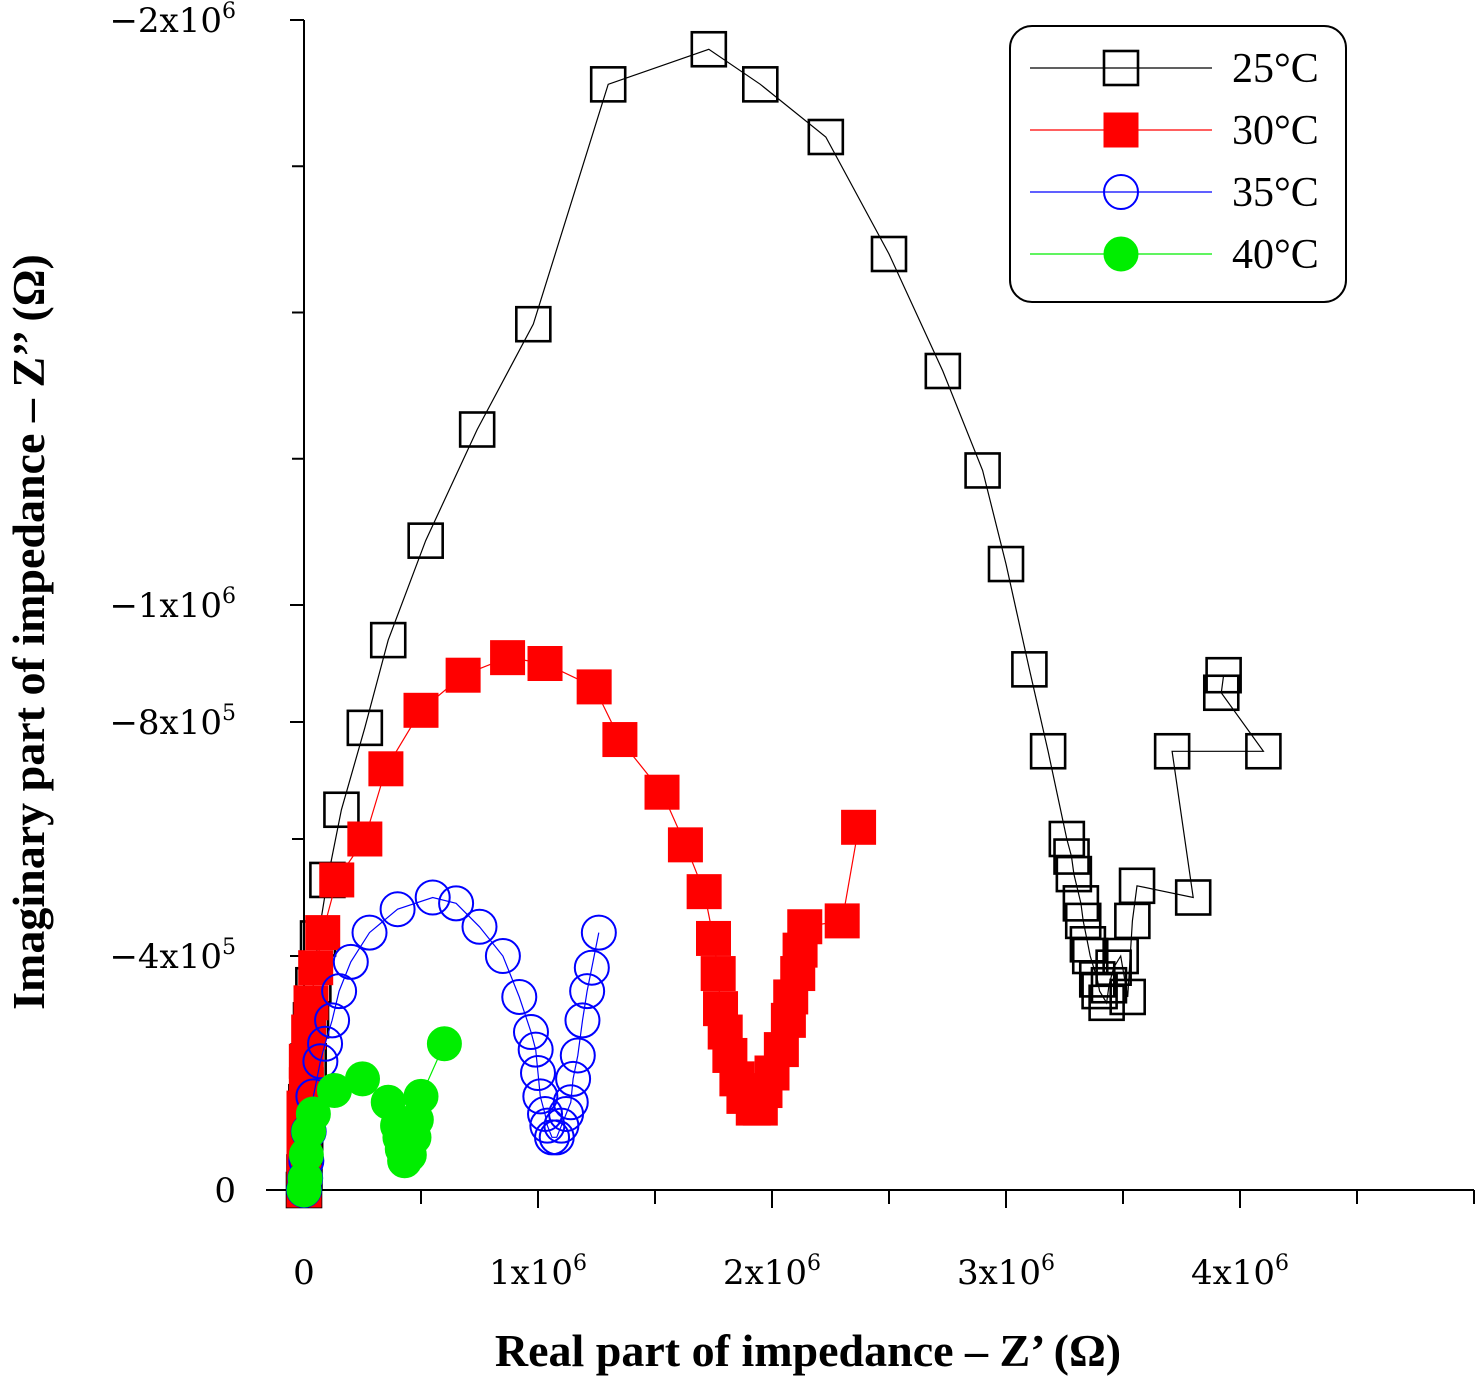  Describe the element at coordinates (1240, 1272) in the screenshot. I see `x-tick-label: 4x106` at that location.